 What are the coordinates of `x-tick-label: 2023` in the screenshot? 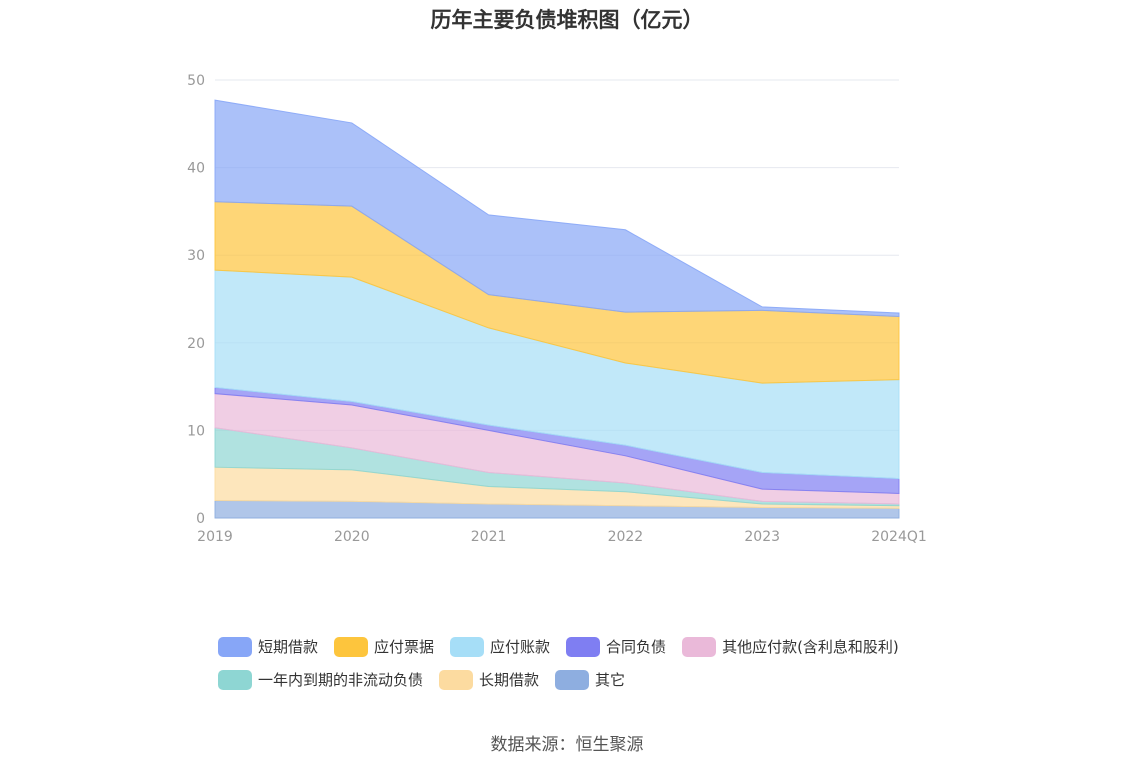 It's located at (762, 537).